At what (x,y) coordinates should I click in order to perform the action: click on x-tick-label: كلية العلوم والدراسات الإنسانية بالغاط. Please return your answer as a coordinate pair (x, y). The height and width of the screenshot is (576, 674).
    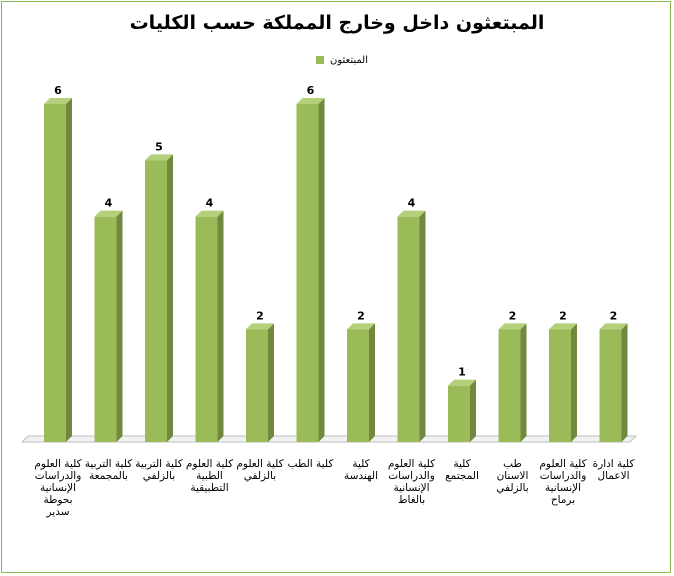
    Looking at the image, I should click on (411, 482).